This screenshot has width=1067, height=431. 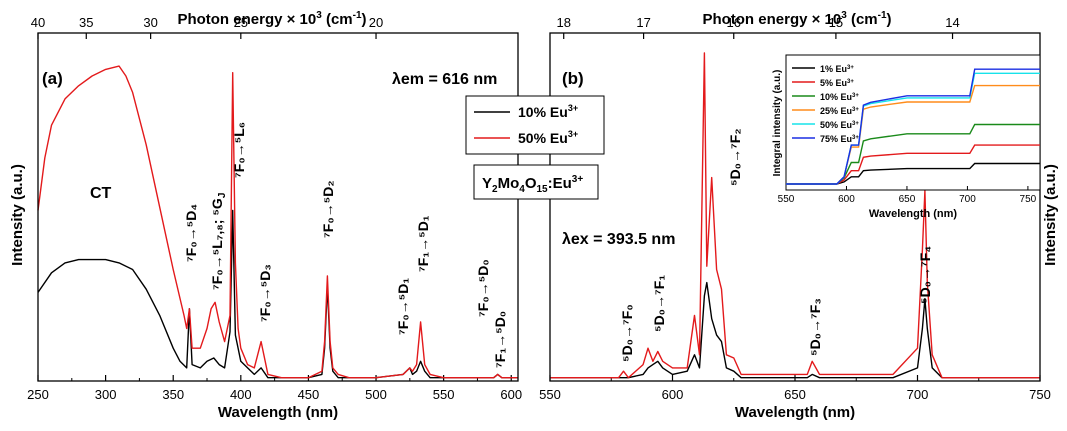 I want to click on inset-x-tick-label: 750, so click(x=1028, y=199).